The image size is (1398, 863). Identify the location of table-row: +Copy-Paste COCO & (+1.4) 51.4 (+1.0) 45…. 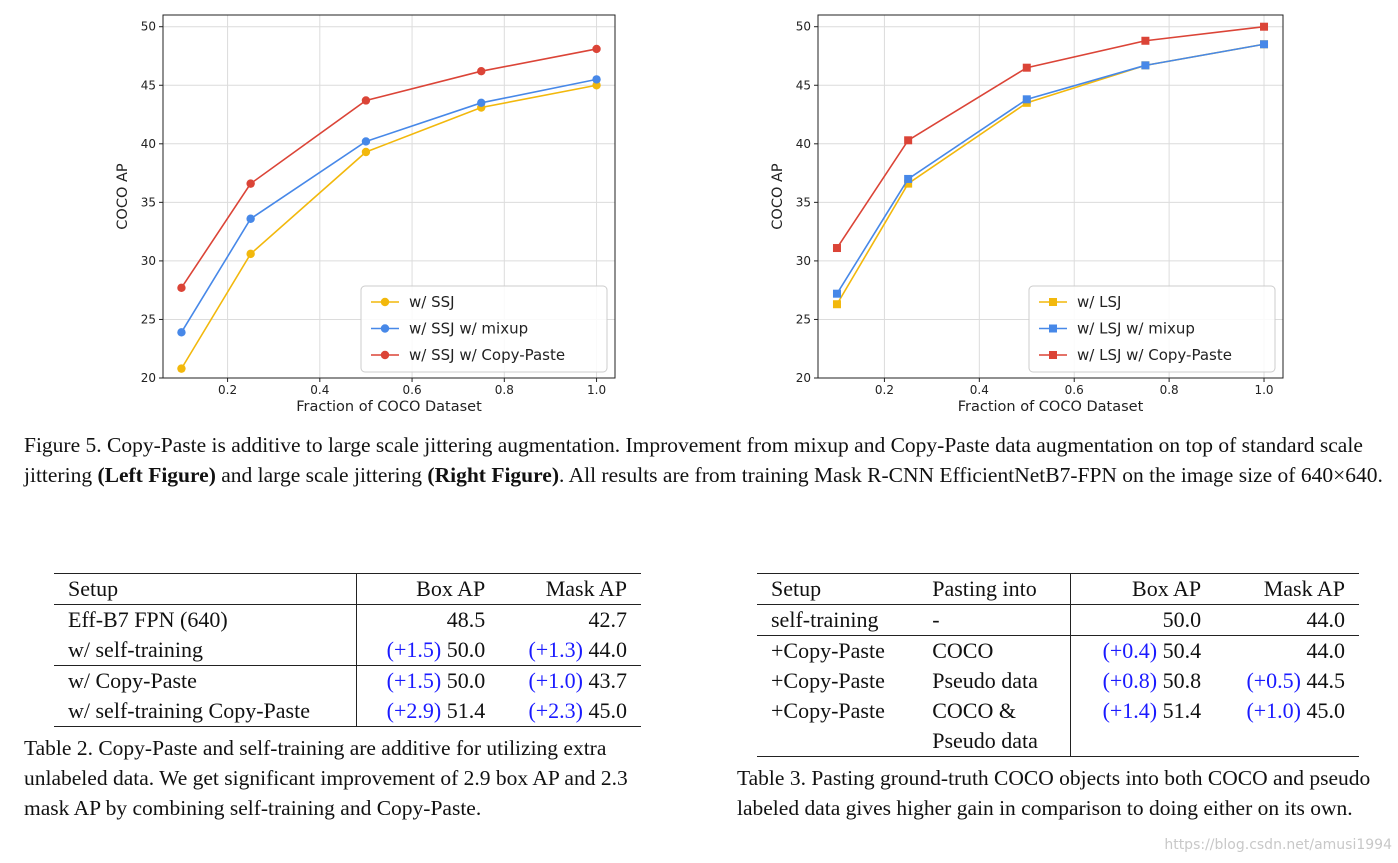
(1058, 711).